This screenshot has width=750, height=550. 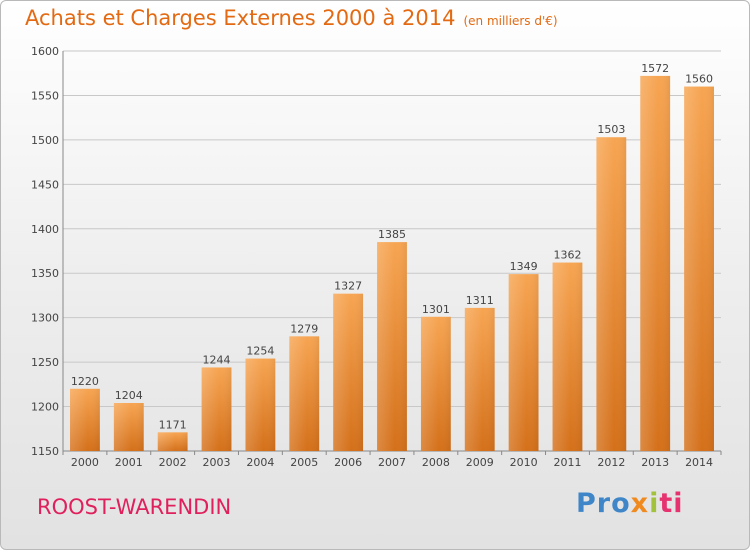 What do you see at coordinates (260, 351) in the screenshot?
I see `bar-value-label: 1254` at bounding box center [260, 351].